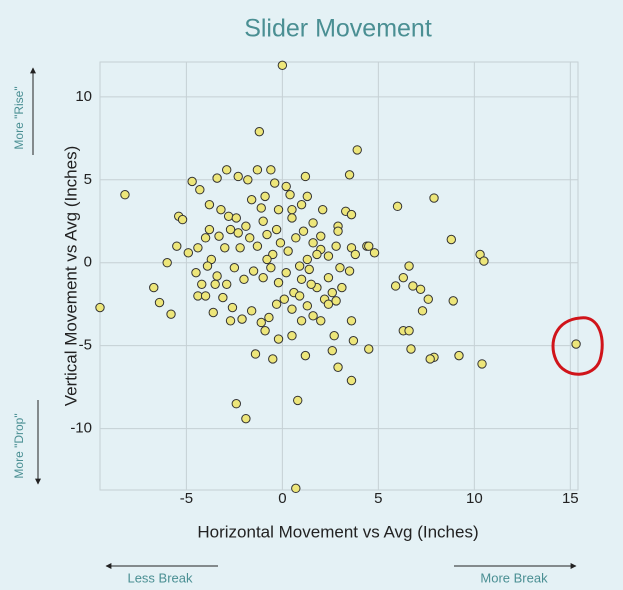 This screenshot has width=623, height=590. What do you see at coordinates (81, 428) in the screenshot?
I see `y-tick-label: -10` at bounding box center [81, 428].